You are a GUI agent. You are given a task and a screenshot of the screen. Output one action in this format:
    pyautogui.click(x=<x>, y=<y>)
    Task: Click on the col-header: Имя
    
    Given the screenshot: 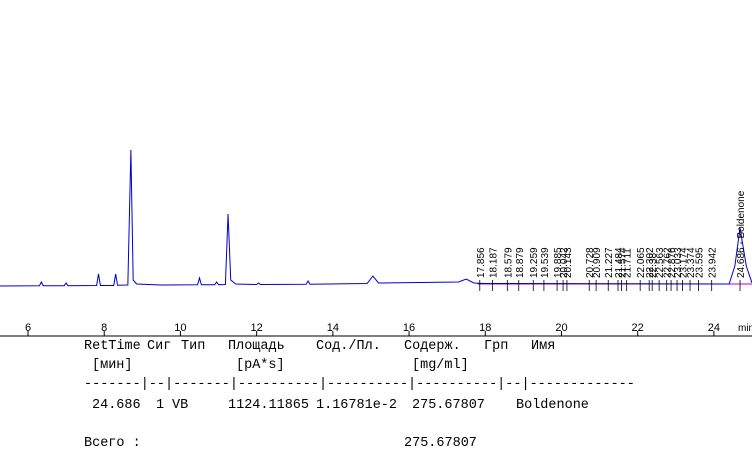 What is the action you would take?
    pyautogui.click(x=543, y=346)
    